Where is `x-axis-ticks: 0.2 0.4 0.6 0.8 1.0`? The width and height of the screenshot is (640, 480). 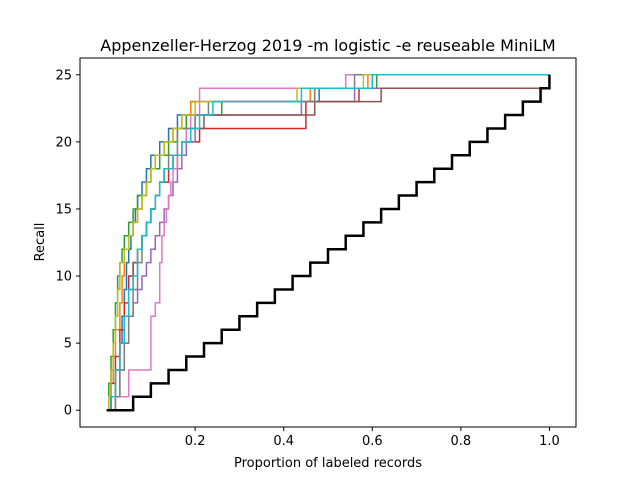
x-axis-ticks: 0.2 0.4 0.6 0.8 1.0 is located at coordinates (372, 438).